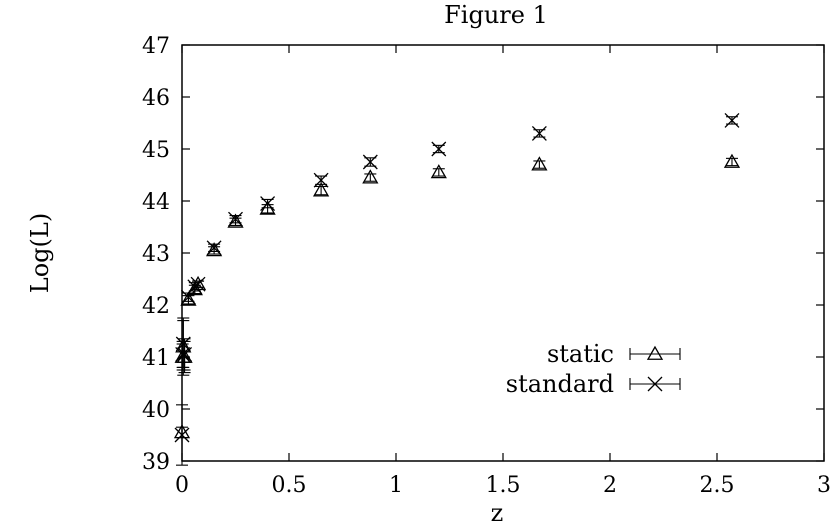 The height and width of the screenshot is (527, 840). Describe the element at coordinates (717, 485) in the screenshot. I see `x-tick-label: 2.5` at that location.